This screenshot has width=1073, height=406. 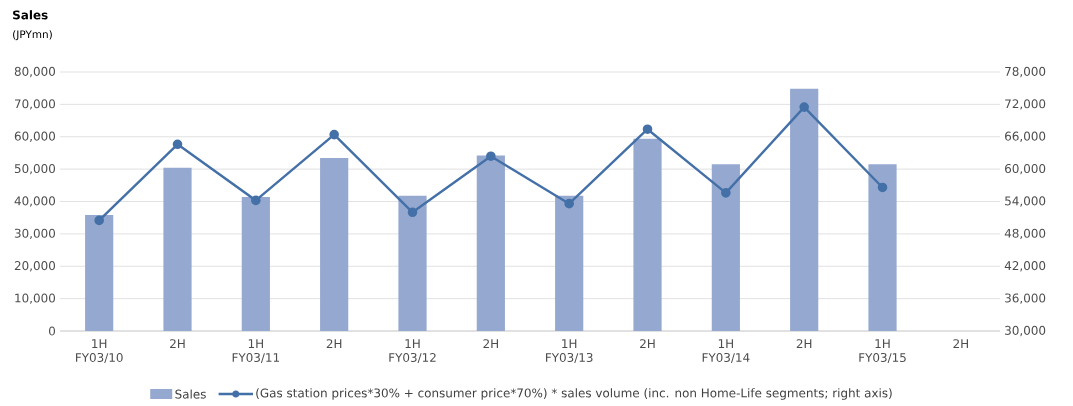 What do you see at coordinates (1025, 201) in the screenshot?
I see `y2-tick-label: 54,000` at bounding box center [1025, 201].